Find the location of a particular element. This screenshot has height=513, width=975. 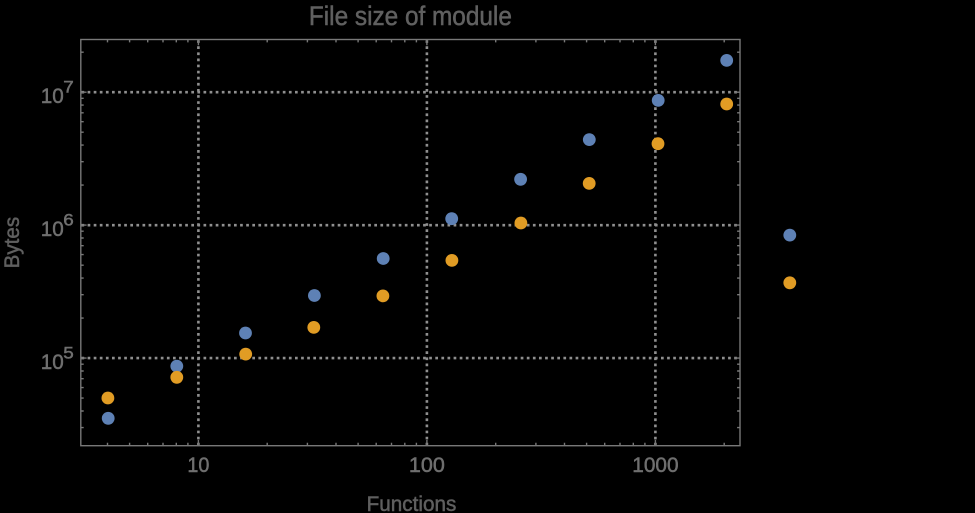

svg-text: 100 is located at coordinates (427, 465).